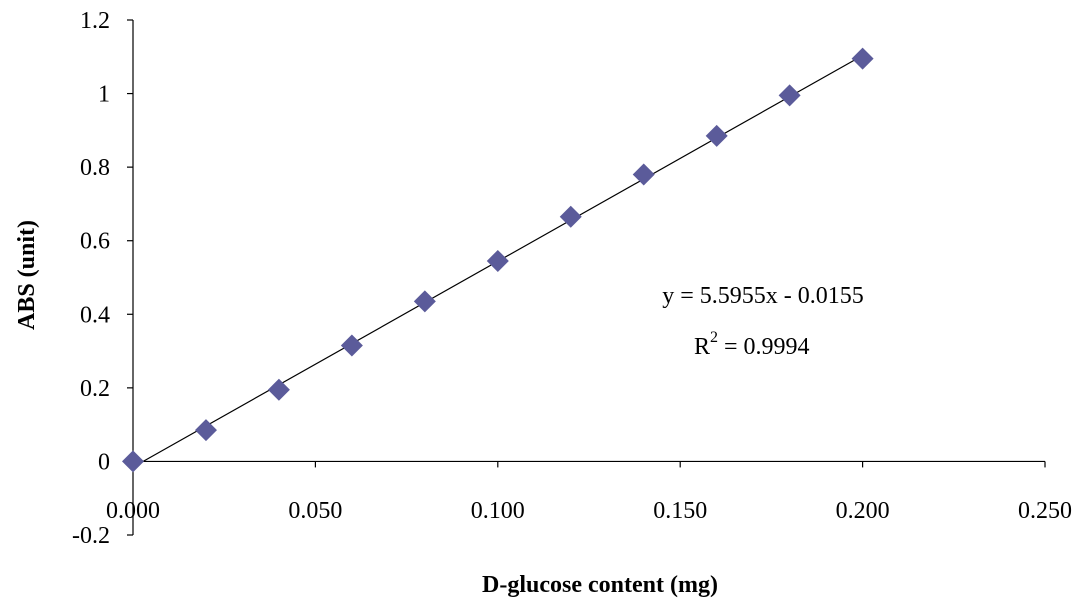 This screenshot has width=1090, height=605. What do you see at coordinates (95, 168) in the screenshot?
I see `y-tick-label: 0.8` at bounding box center [95, 168].